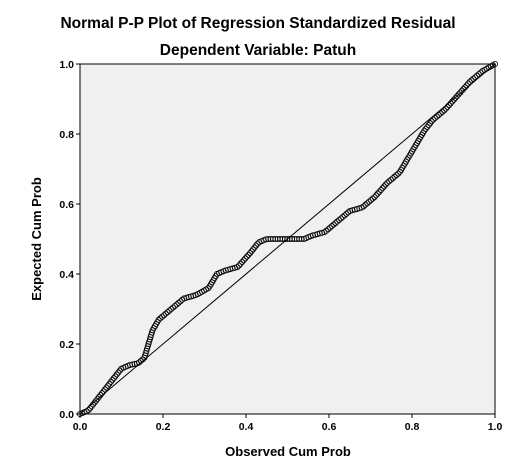 The height and width of the screenshot is (469, 526). Describe the element at coordinates (69, 240) in the screenshot. I see `y-axis: 0.0 0.2 0.4 0.6 0.8 1.0` at that location.